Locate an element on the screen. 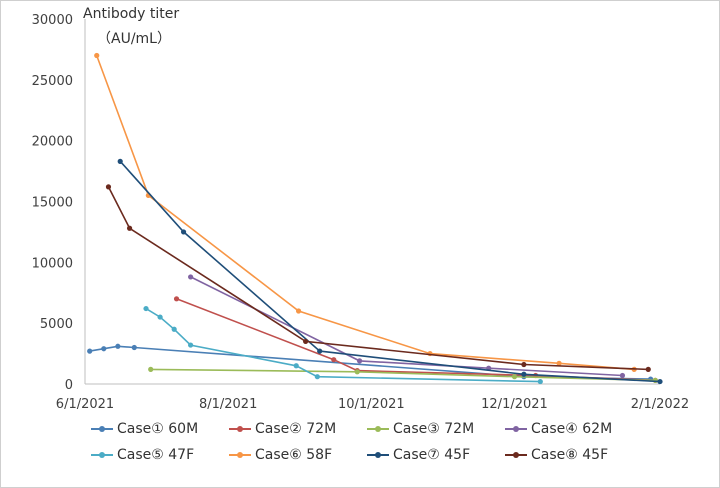 The image size is (720, 488). y-axis-title: Antibody titer is located at coordinates (131, 14).